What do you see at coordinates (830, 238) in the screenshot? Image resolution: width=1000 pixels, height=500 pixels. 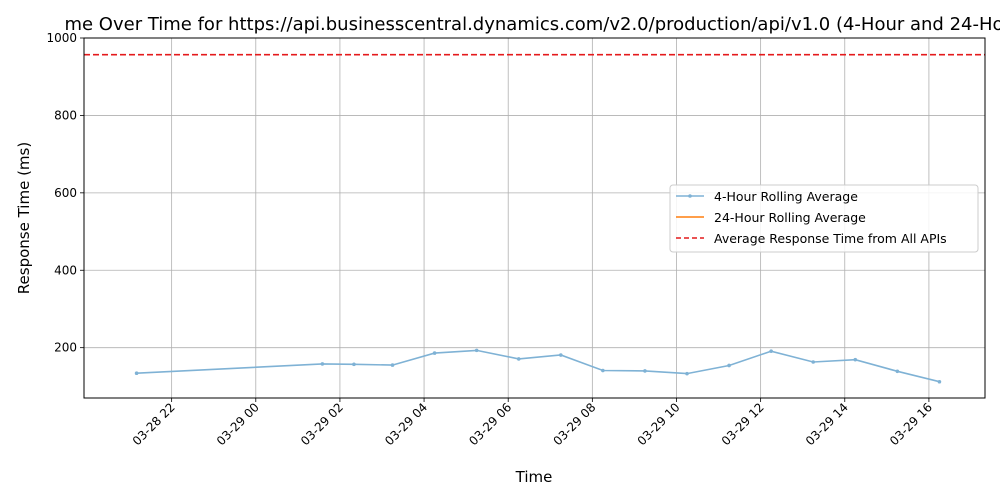 I see `legend-label-avg: Average Response Time from All APIs` at bounding box center [830, 238].